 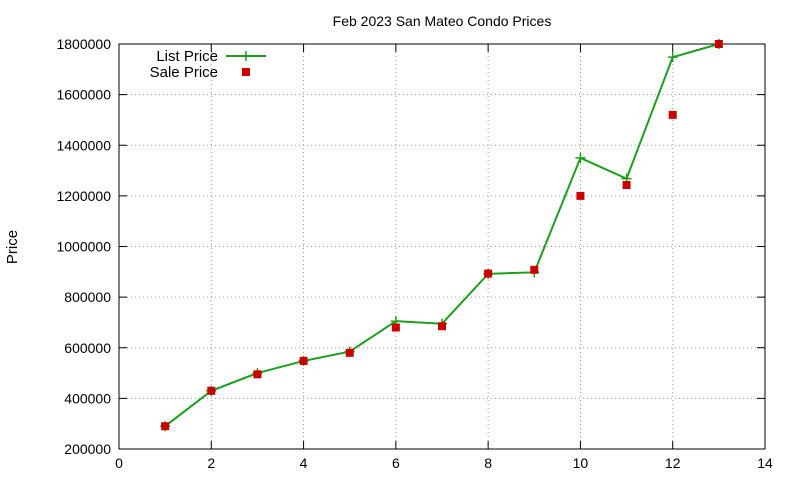 What do you see at coordinates (765, 463) in the screenshot?
I see `x-tick-label: 14` at bounding box center [765, 463].